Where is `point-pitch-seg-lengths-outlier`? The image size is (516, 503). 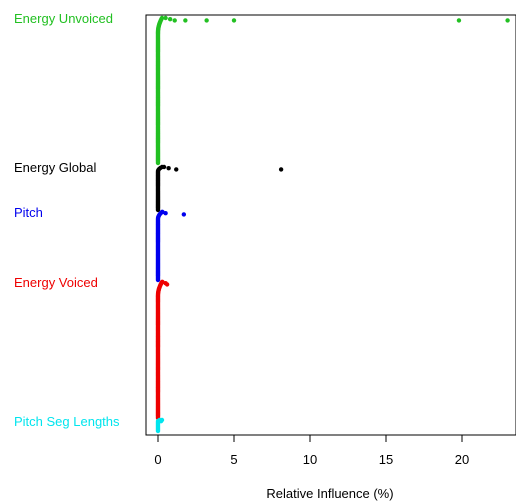 point-pitch-seg-lengths-outlier is located at coordinates (161, 421).